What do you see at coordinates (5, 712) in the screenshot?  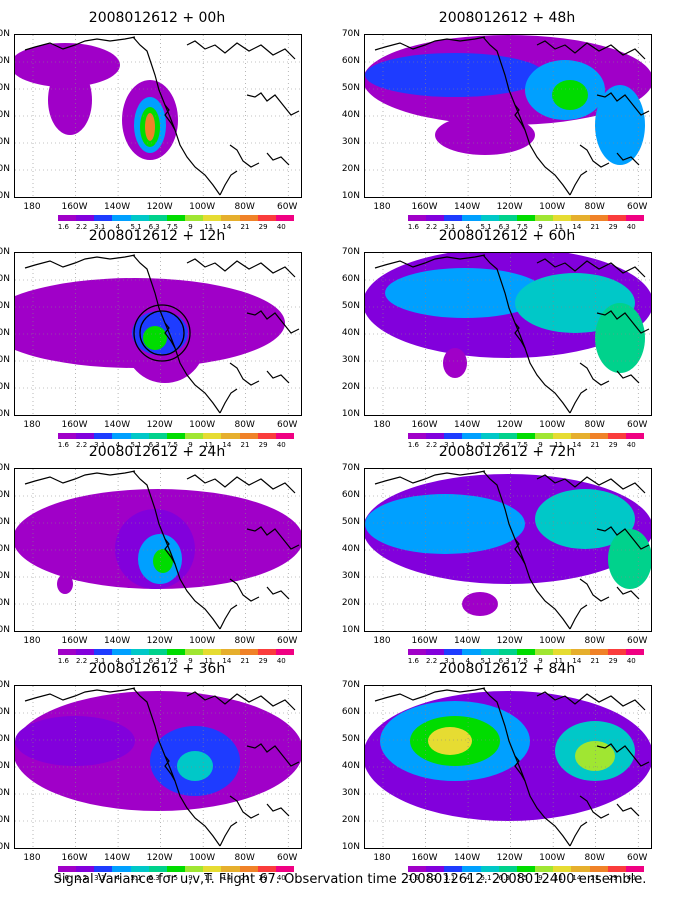 I see `latitude-tick-label: 60N` at bounding box center [5, 712].